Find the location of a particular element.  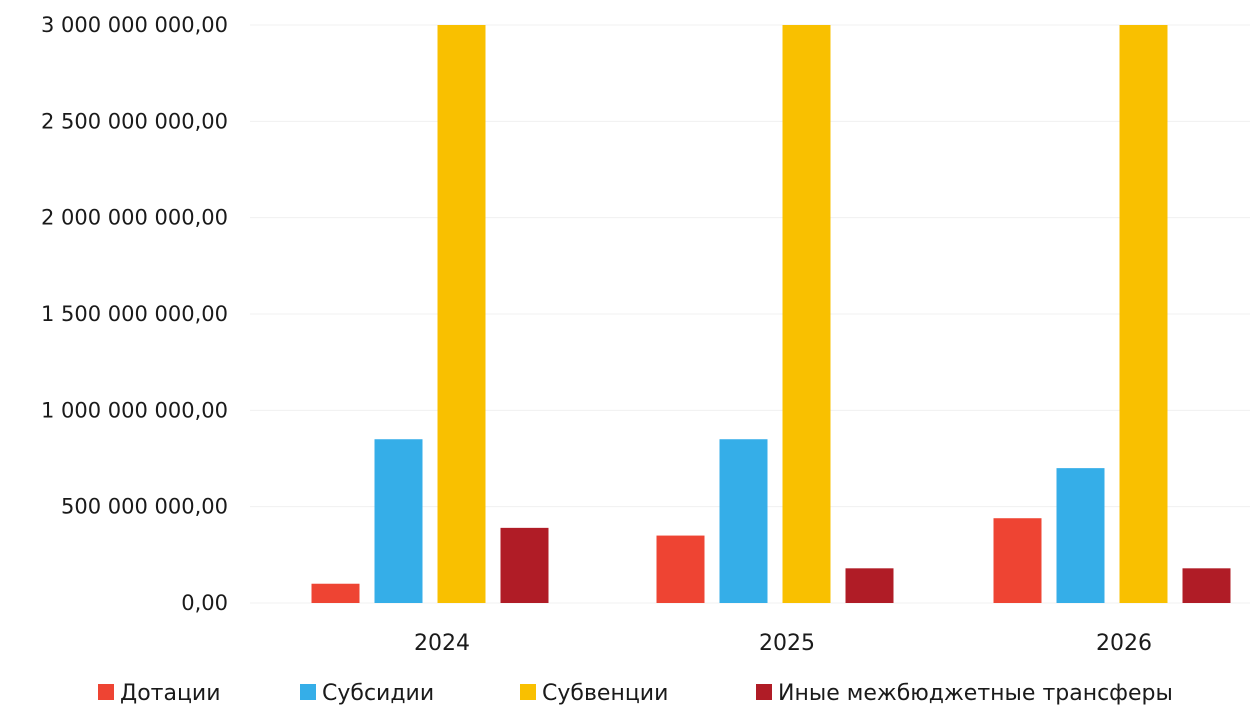

y-tick-label: 1 000 000 000,00 is located at coordinates (134, 410).